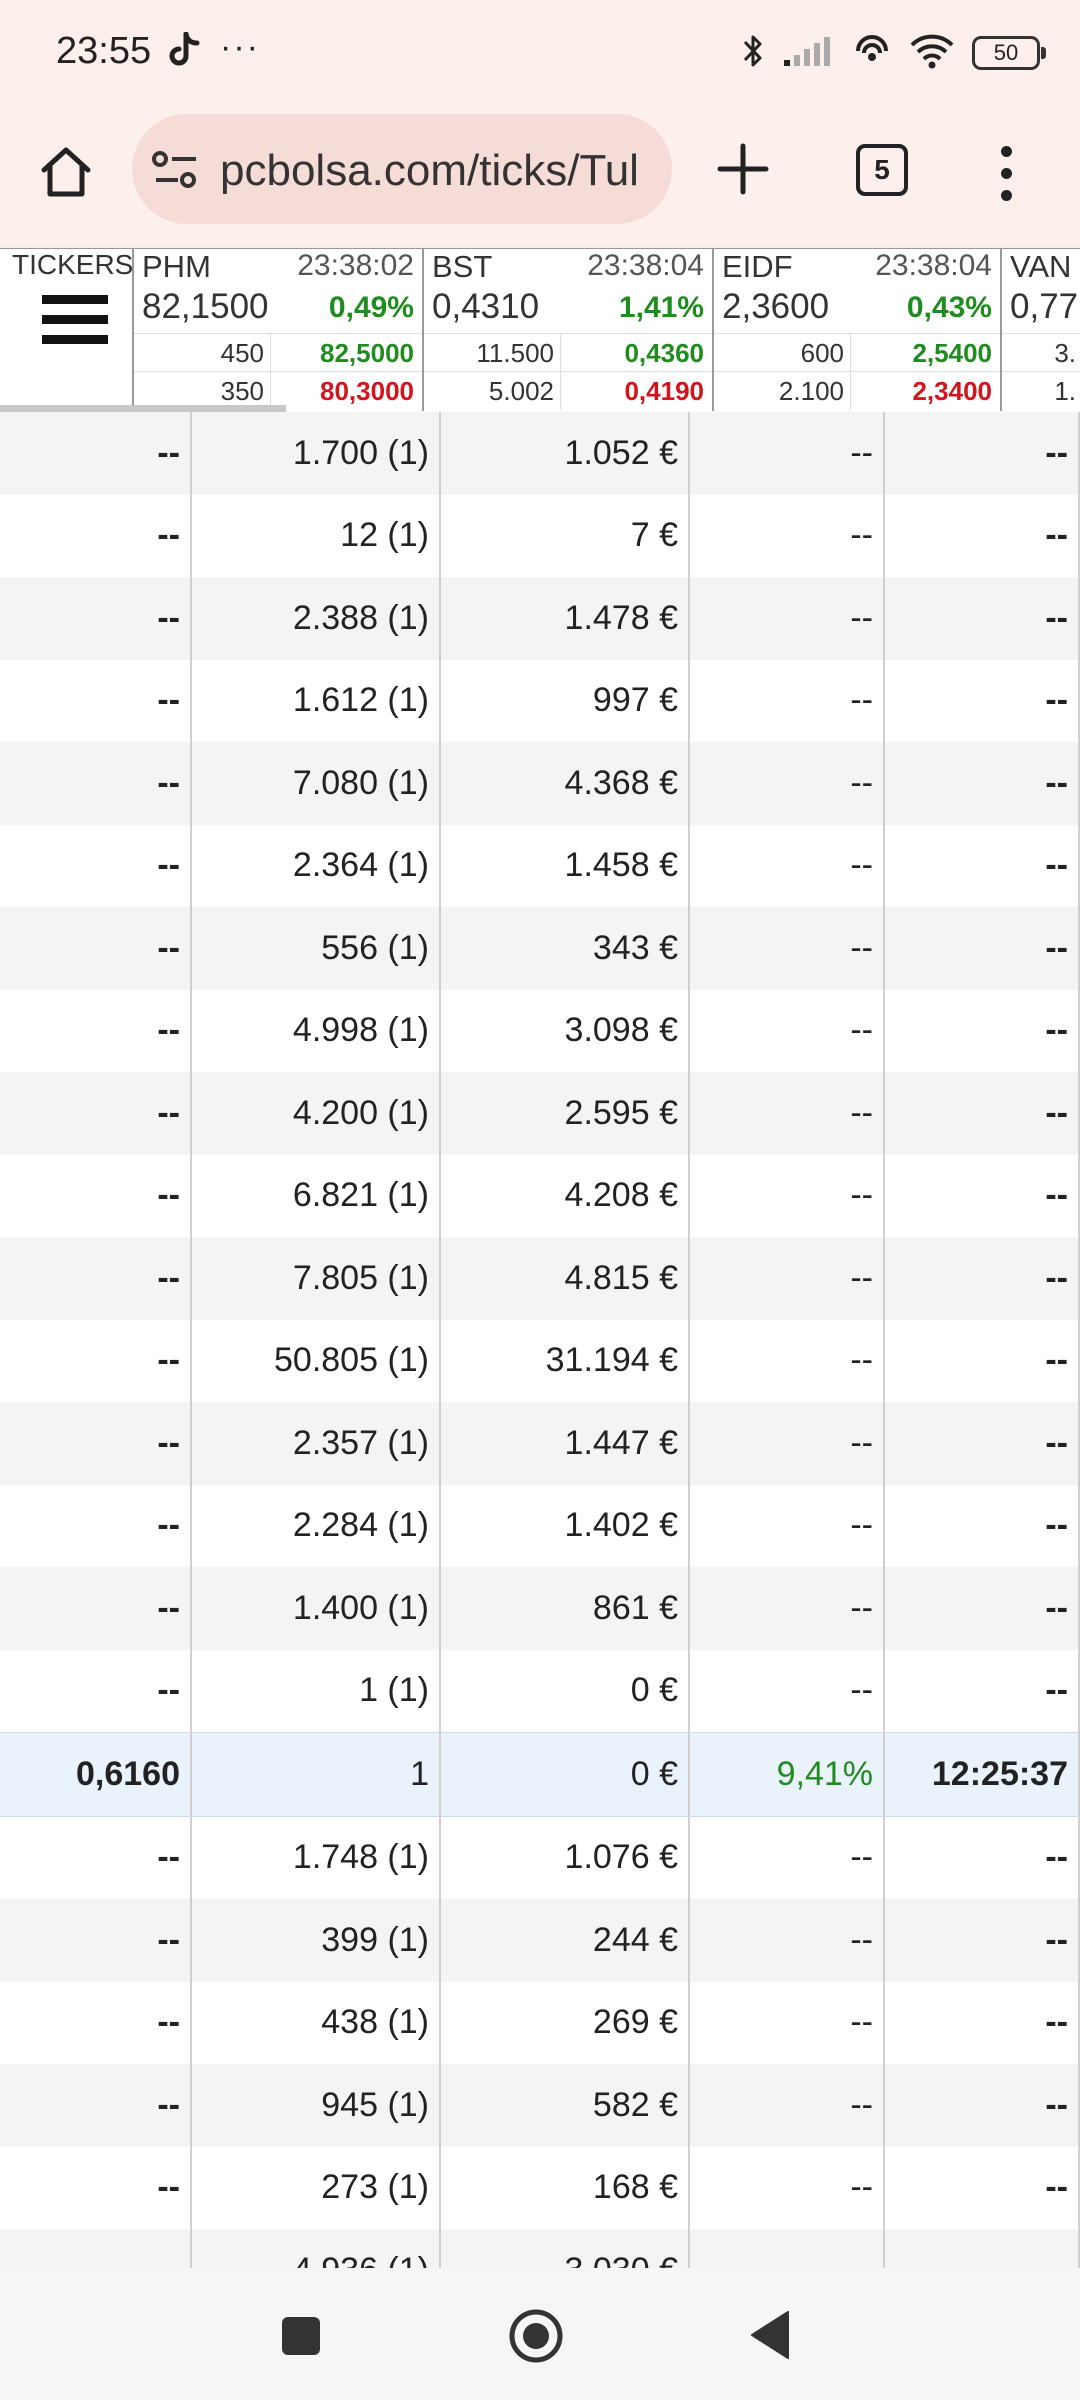 This screenshot has height=2400, width=1080. I want to click on trade-time, so click(982, 2248).